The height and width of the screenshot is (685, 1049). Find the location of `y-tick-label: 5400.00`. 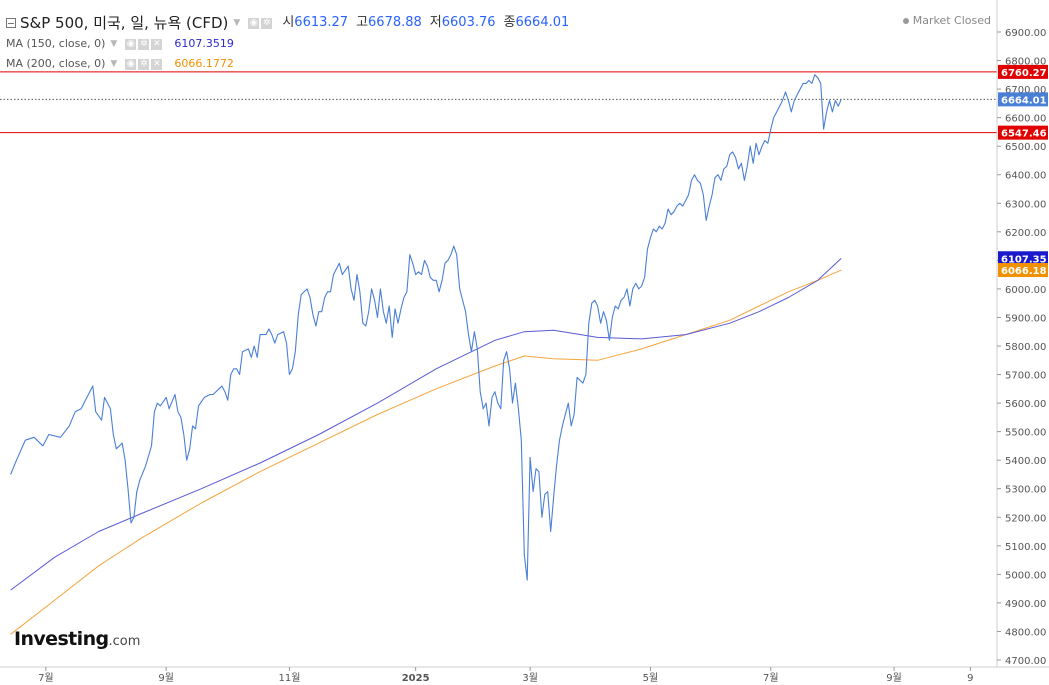

y-tick-label: 5400.00 is located at coordinates (1025, 461).